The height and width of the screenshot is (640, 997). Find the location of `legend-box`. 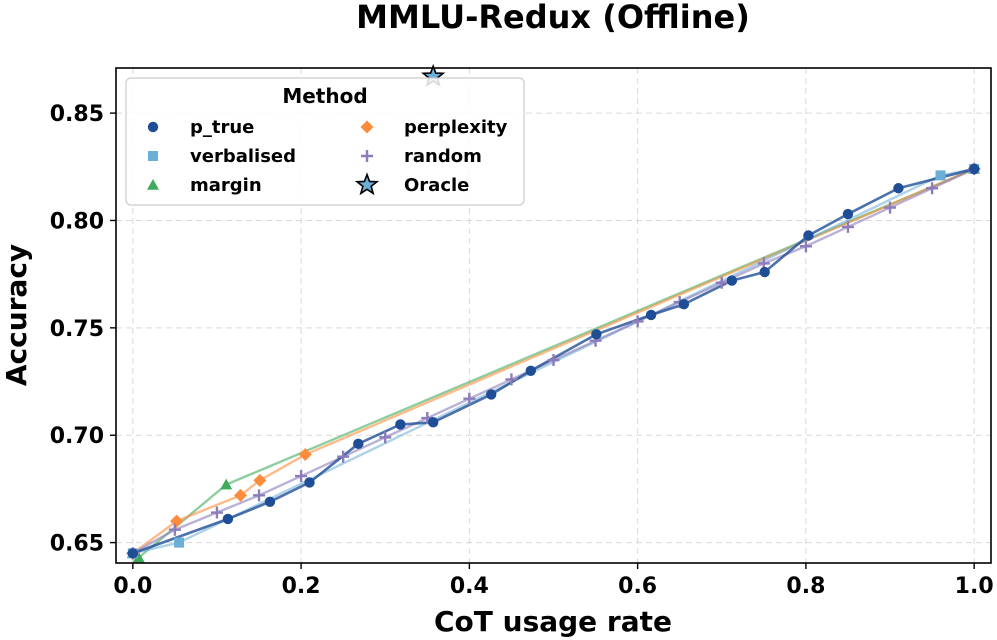

legend-box is located at coordinates (325, 141).